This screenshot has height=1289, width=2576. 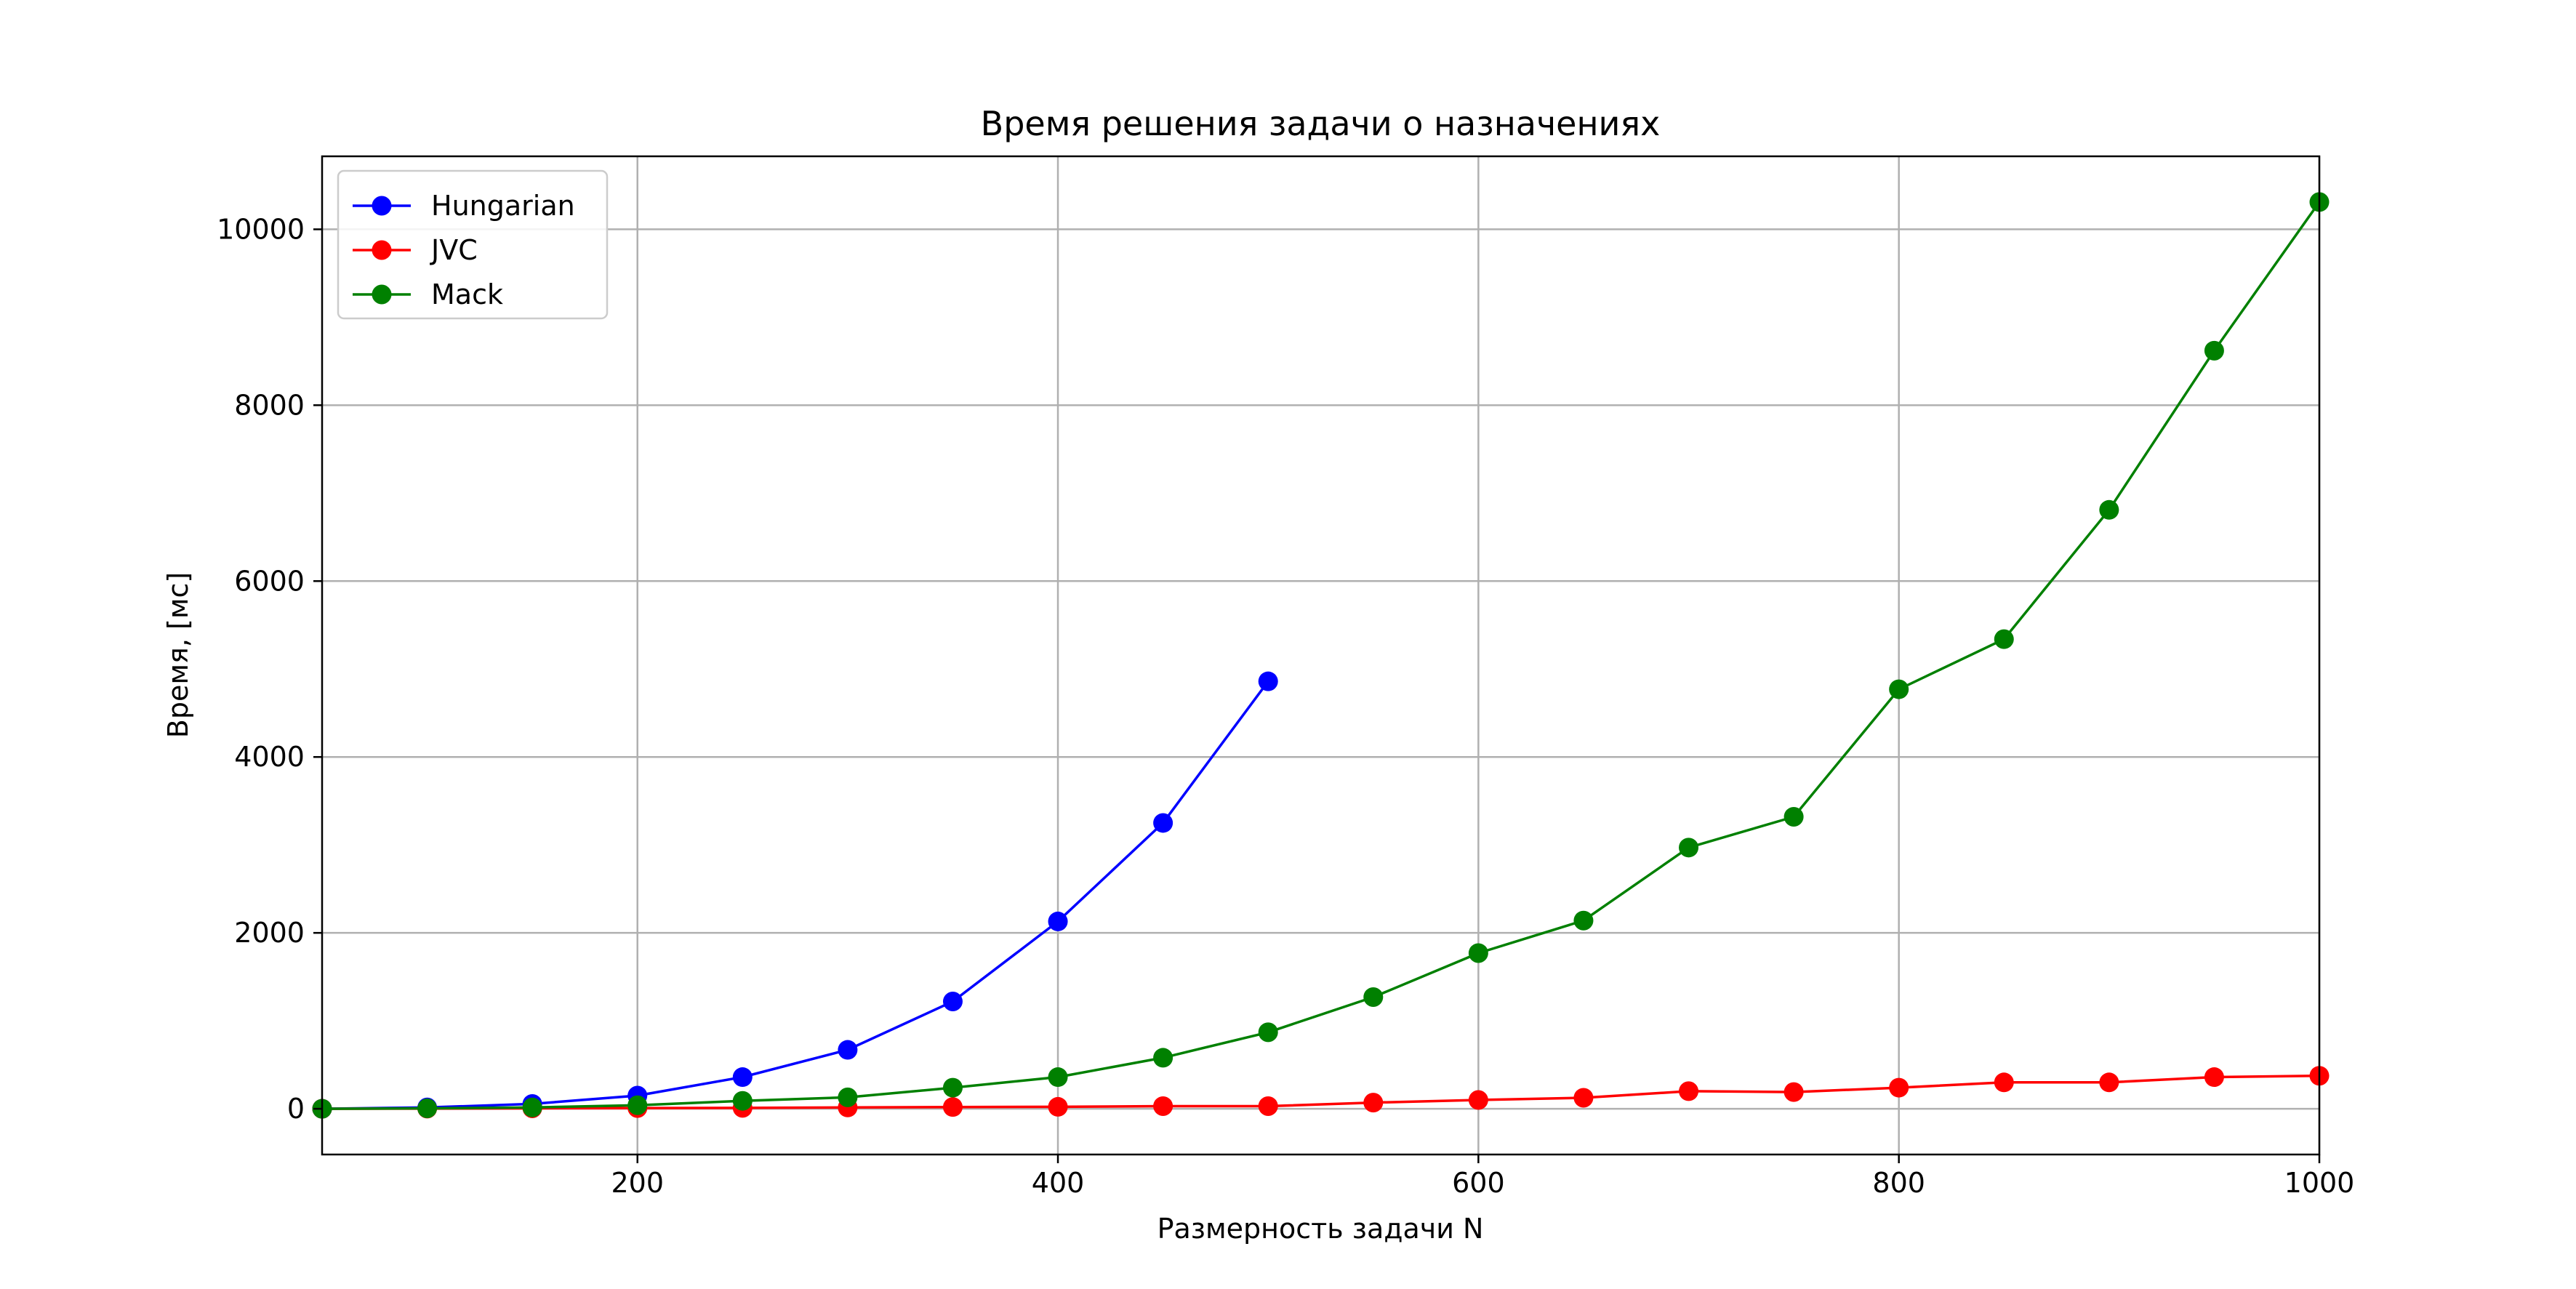 I want to click on legend-label-jvc: JVC, so click(x=454, y=250).